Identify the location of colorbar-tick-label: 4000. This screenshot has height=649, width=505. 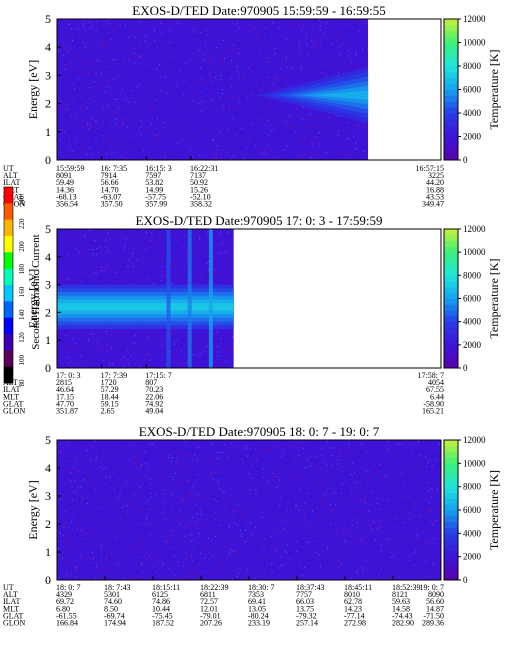
(472, 322).